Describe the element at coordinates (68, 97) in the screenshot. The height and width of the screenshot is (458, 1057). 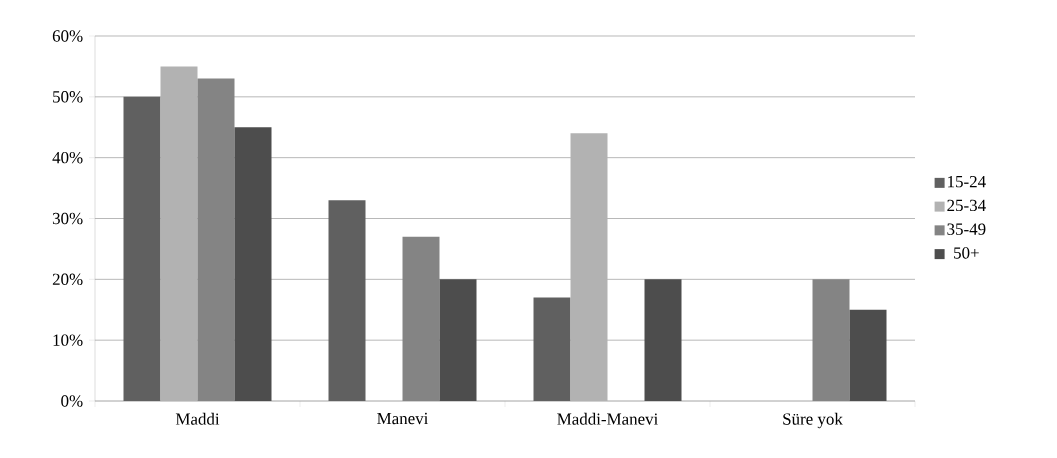
I see `y-tick-label: 50%` at that location.